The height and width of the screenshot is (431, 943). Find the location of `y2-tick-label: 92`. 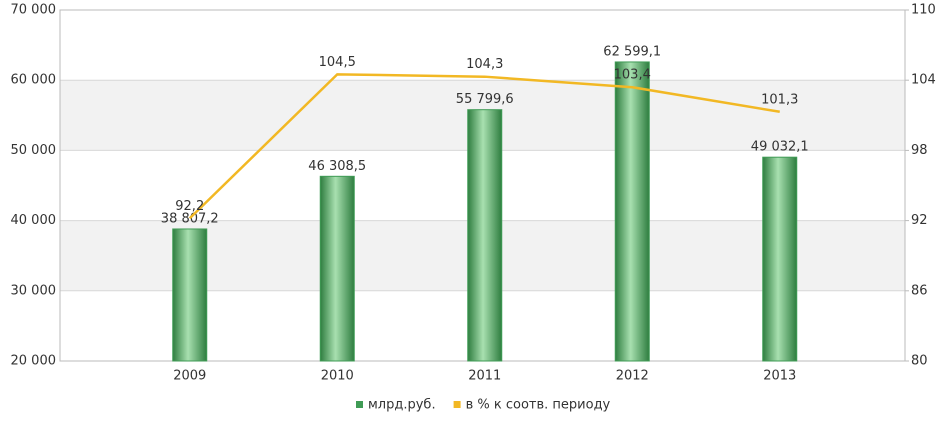

y2-tick-label: 92 is located at coordinates (919, 220).